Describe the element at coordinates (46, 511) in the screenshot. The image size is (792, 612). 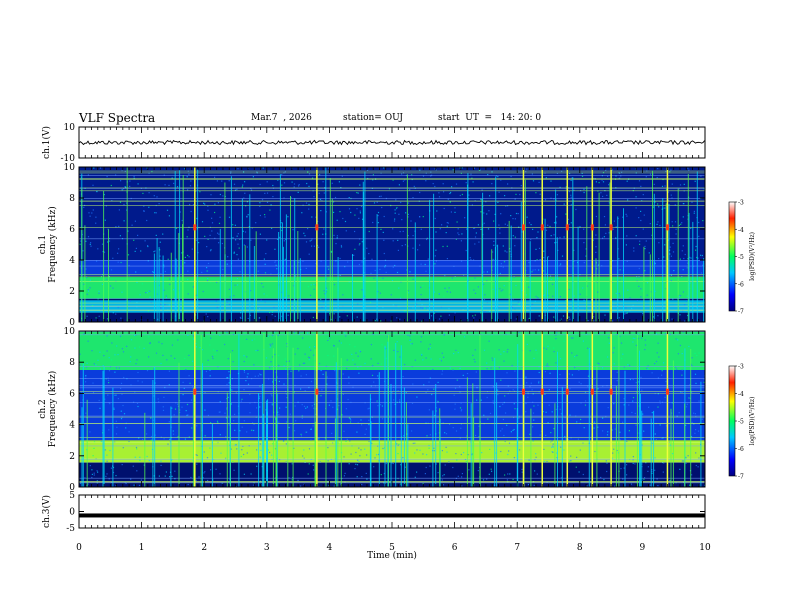
I see `y-axis-label-group: ch.3(V)` at that location.